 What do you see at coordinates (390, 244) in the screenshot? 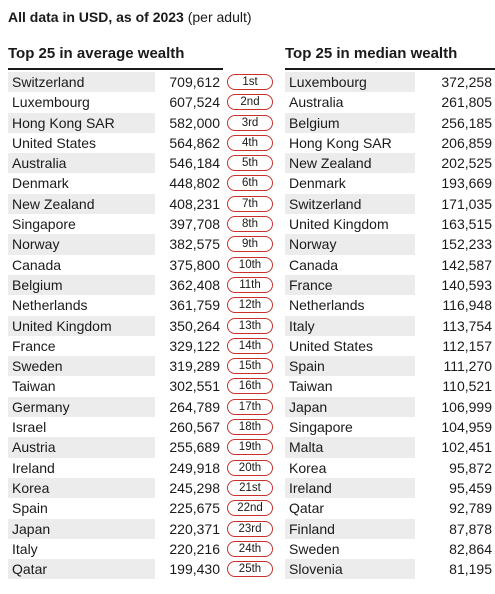
I see `median-wealth-row: Norway 152,233` at bounding box center [390, 244].